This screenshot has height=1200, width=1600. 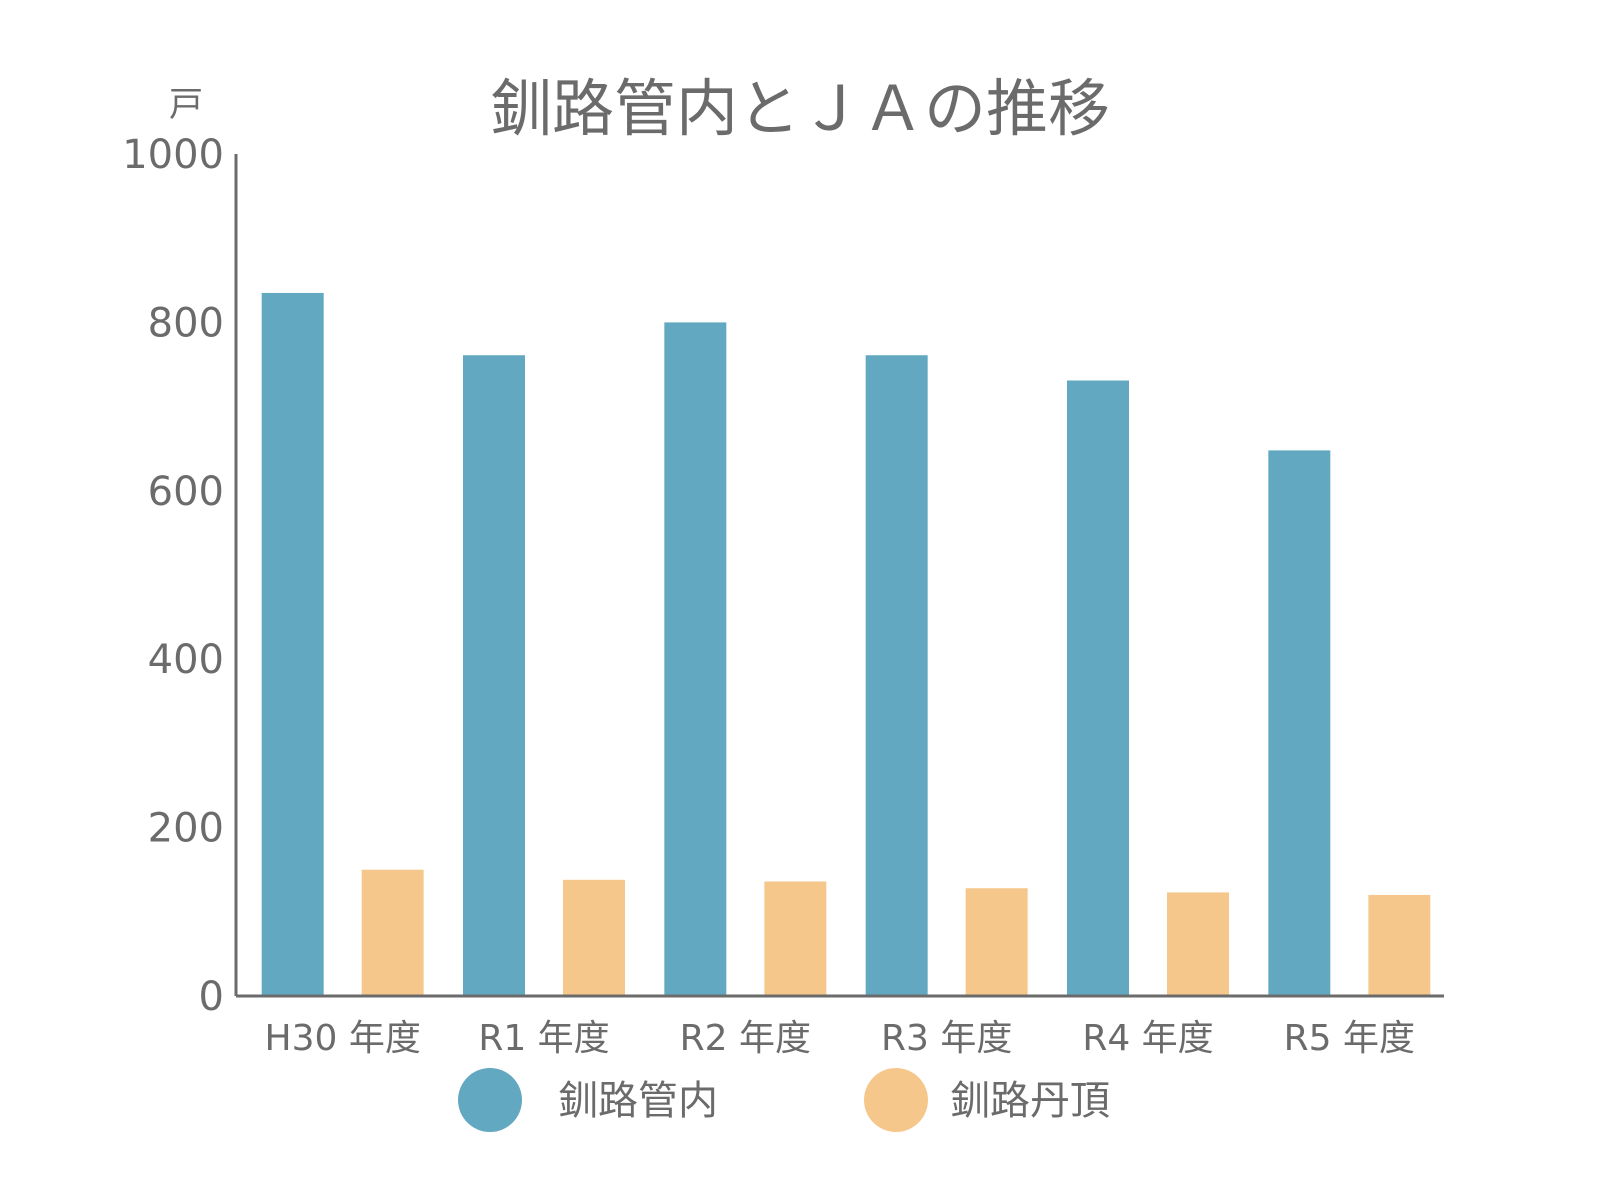 What do you see at coordinates (745, 1038) in the screenshot?
I see `x-tick-label: R2 年度` at bounding box center [745, 1038].